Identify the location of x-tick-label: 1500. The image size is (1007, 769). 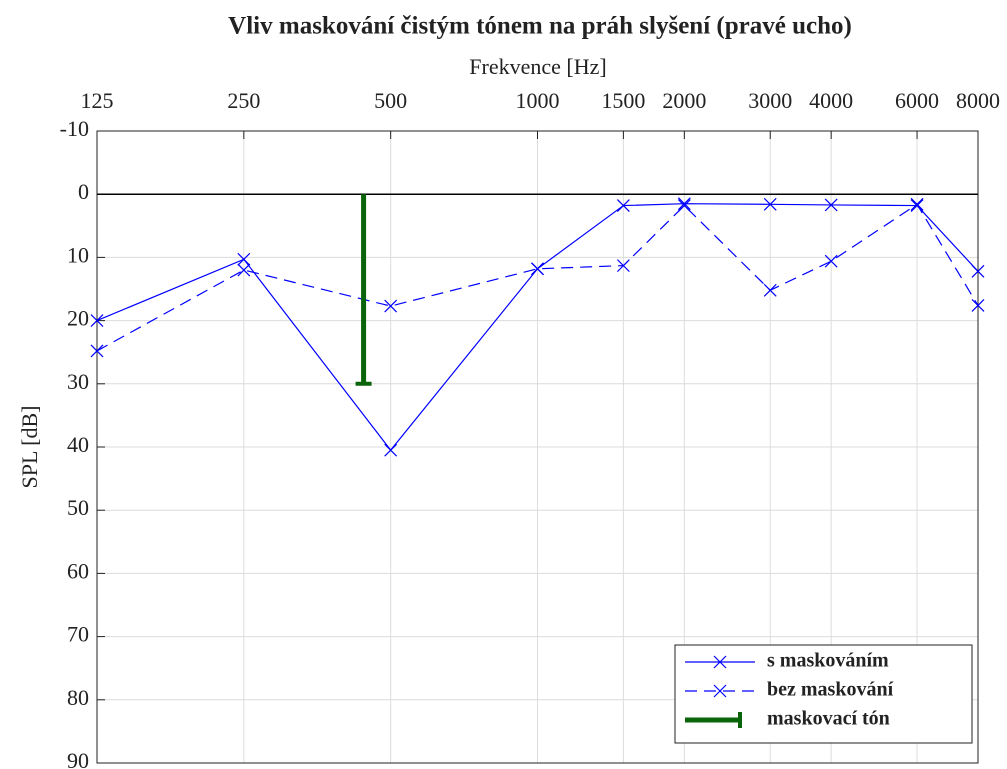
(623, 100).